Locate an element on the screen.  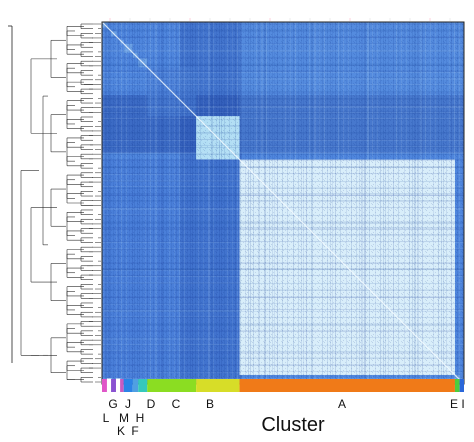
cluster-bar-g is located at coordinates (105, 385).